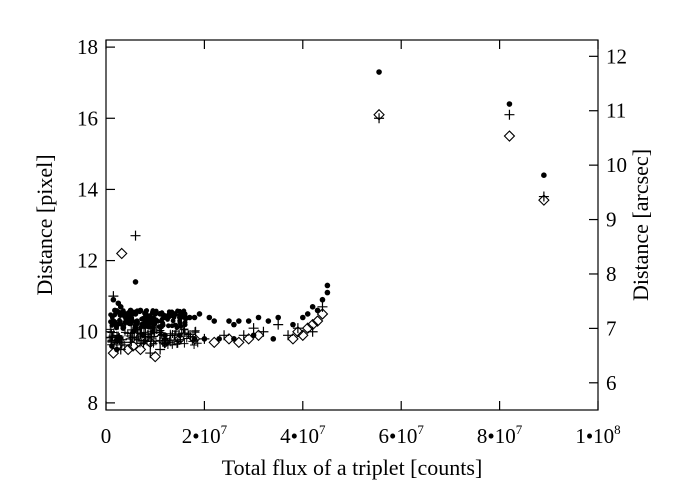 Image resolution: width=700 pixels, height=500 pixels. What do you see at coordinates (616, 111) in the screenshot?
I see `y2-tick-label: 11` at bounding box center [616, 111].